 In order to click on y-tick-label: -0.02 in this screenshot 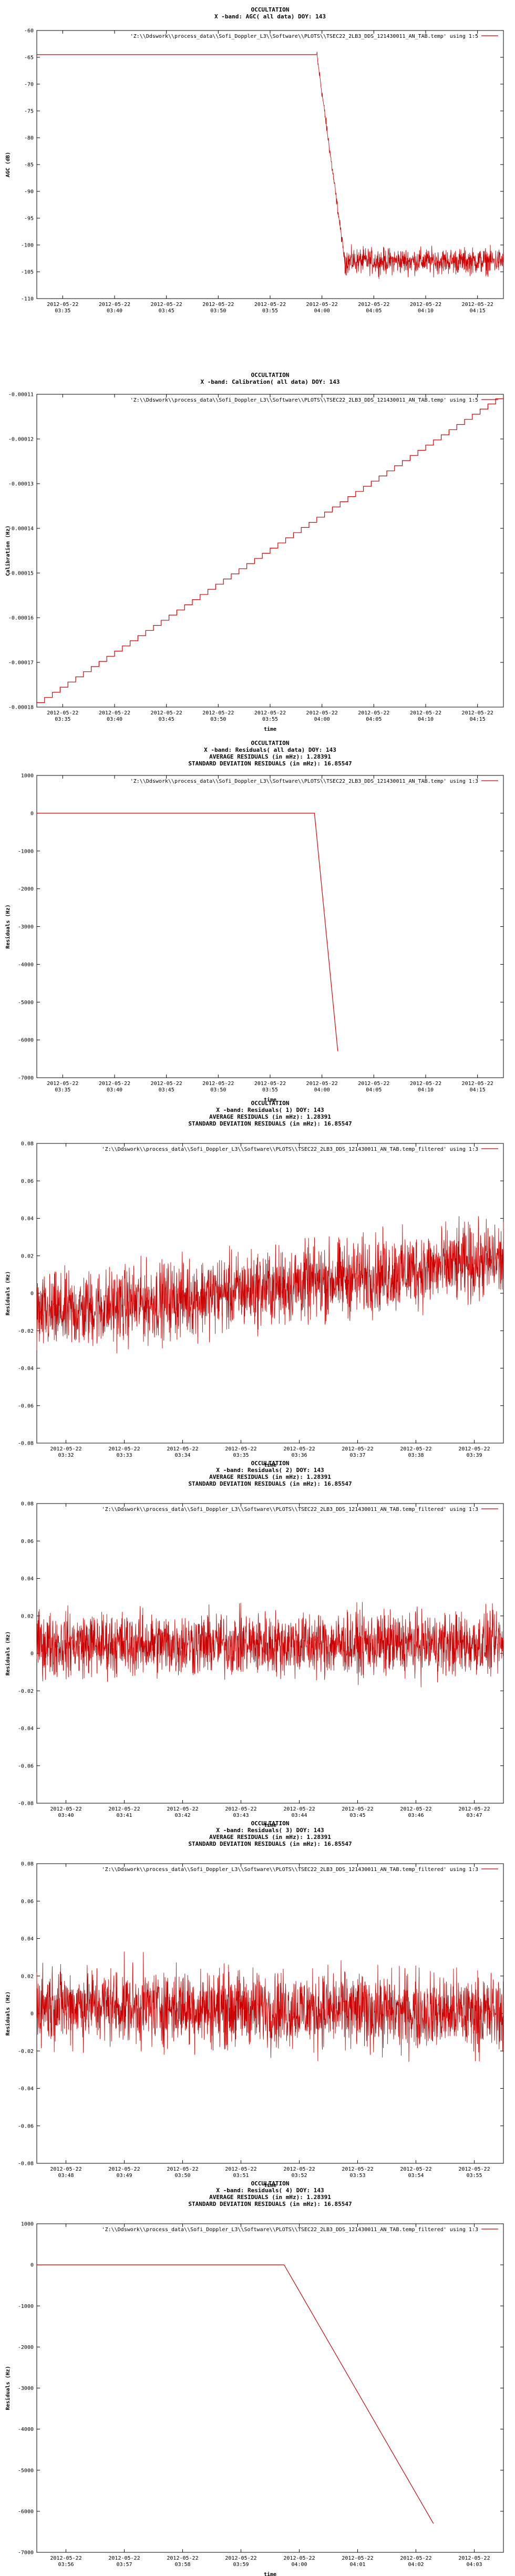, I will do `click(26, 1691)`.